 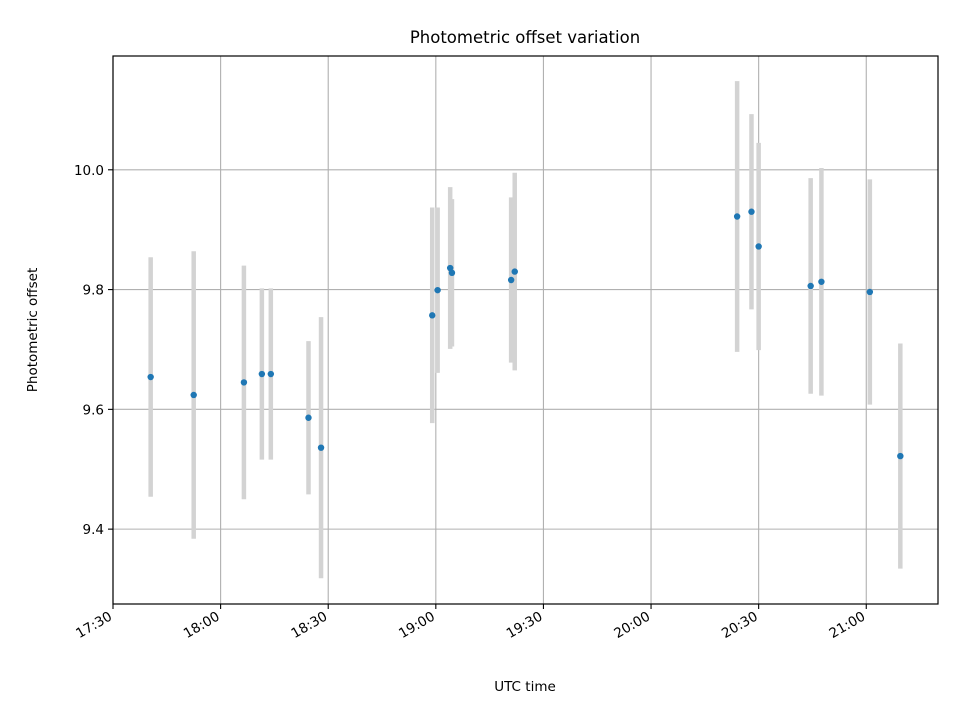 I want to click on chart-title: Photometric offset variation, so click(x=525, y=37).